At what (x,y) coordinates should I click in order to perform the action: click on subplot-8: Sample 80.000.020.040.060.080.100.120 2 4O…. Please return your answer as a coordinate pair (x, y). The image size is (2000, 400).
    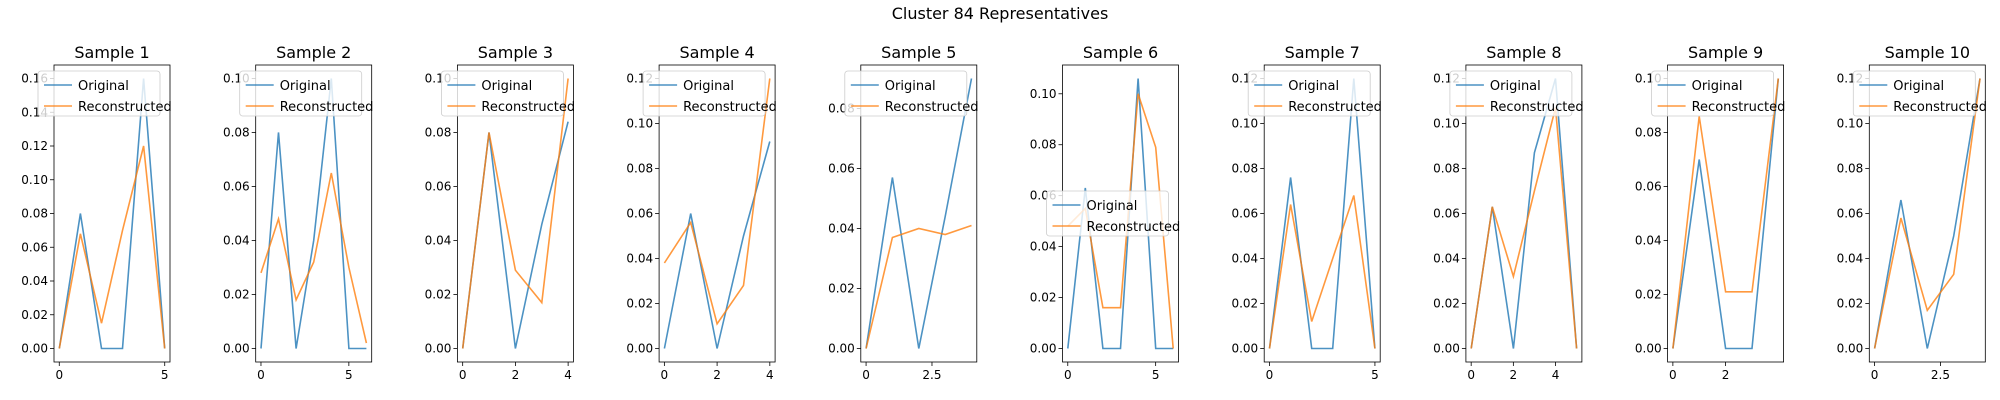
    Looking at the image, I should click on (1508, 212).